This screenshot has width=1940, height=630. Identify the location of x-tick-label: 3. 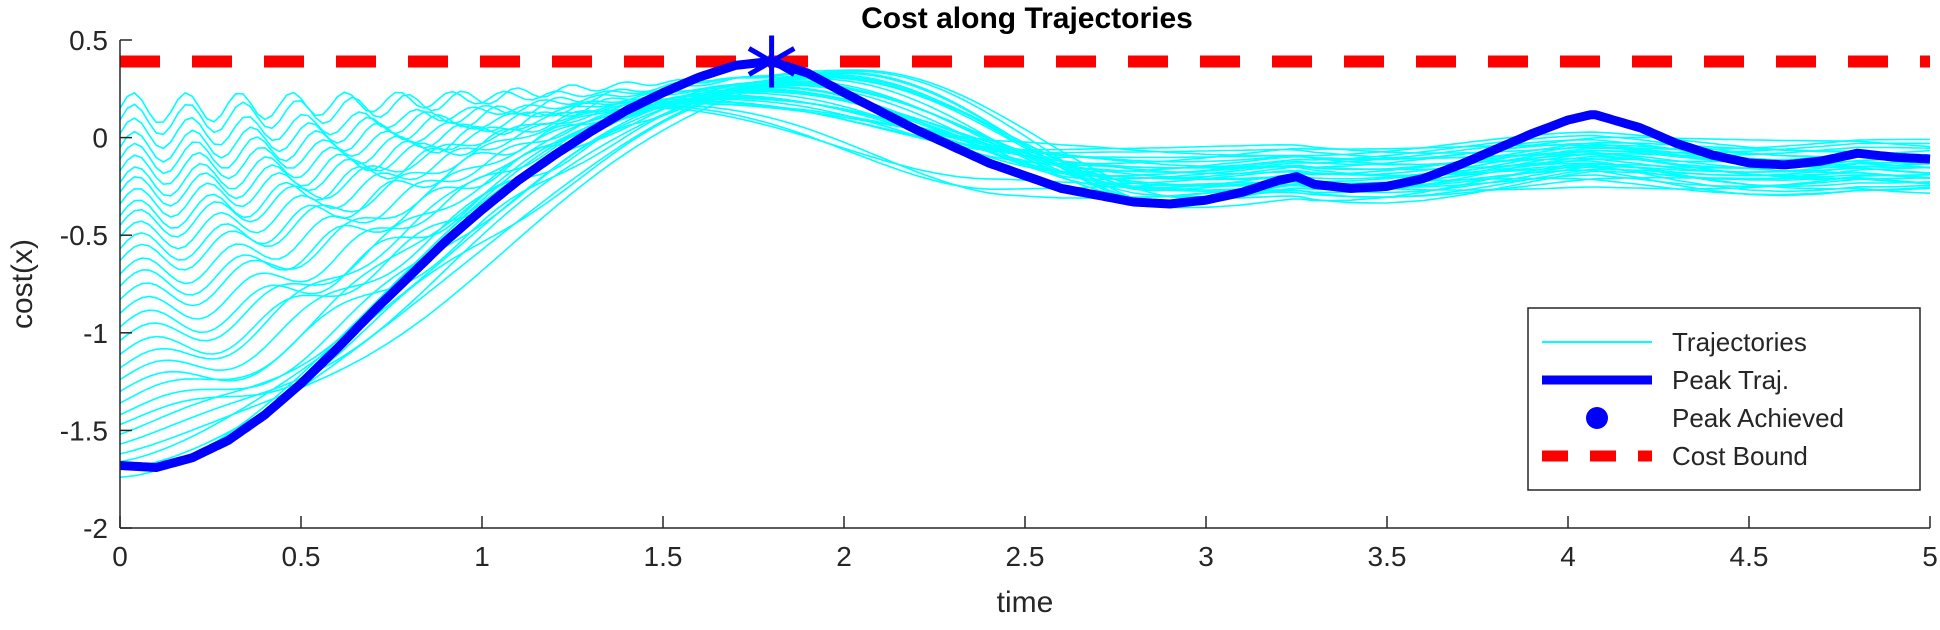
(1206, 556).